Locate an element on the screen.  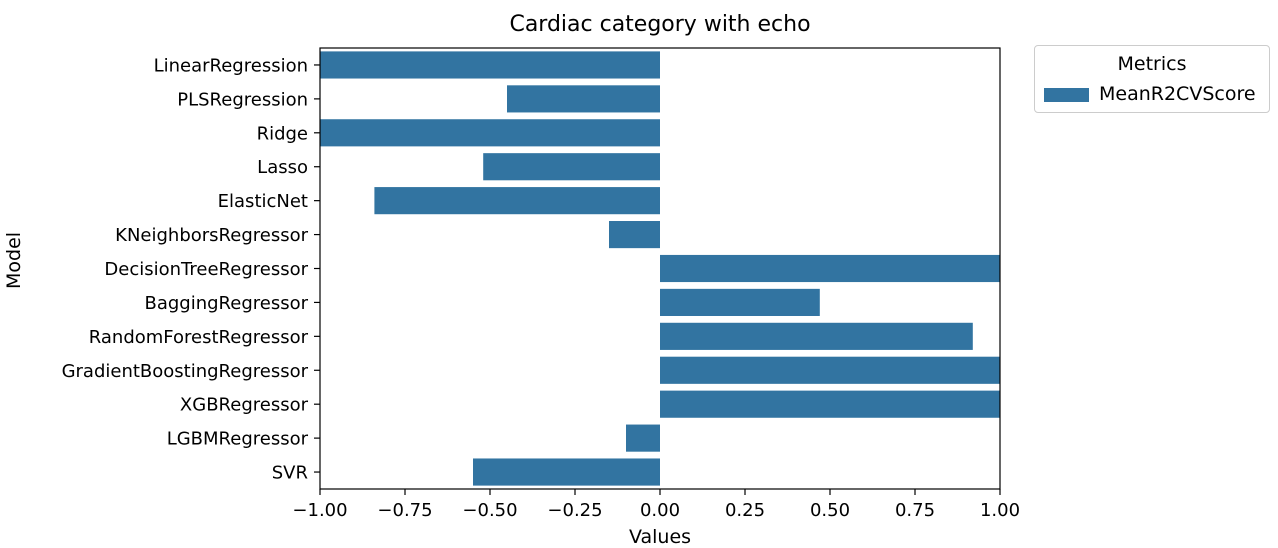
y-tick-label: SVR is located at coordinates (290, 473).